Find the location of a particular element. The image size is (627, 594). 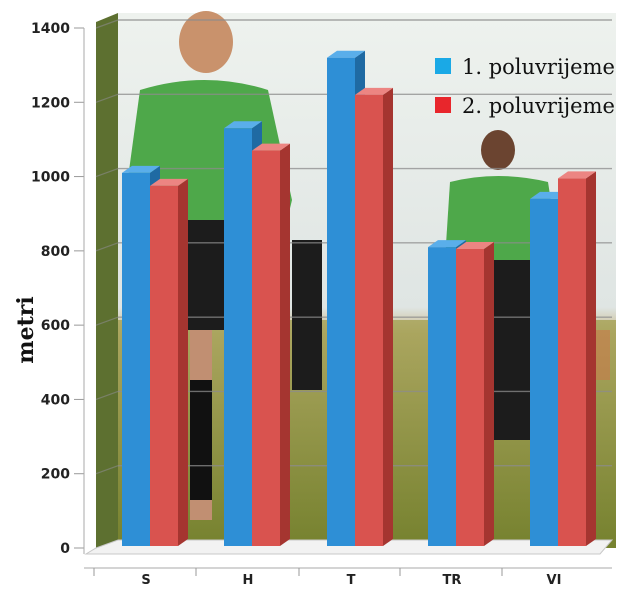

legend-label-series-2: 2. poluvrijeme is located at coordinates (538, 106).